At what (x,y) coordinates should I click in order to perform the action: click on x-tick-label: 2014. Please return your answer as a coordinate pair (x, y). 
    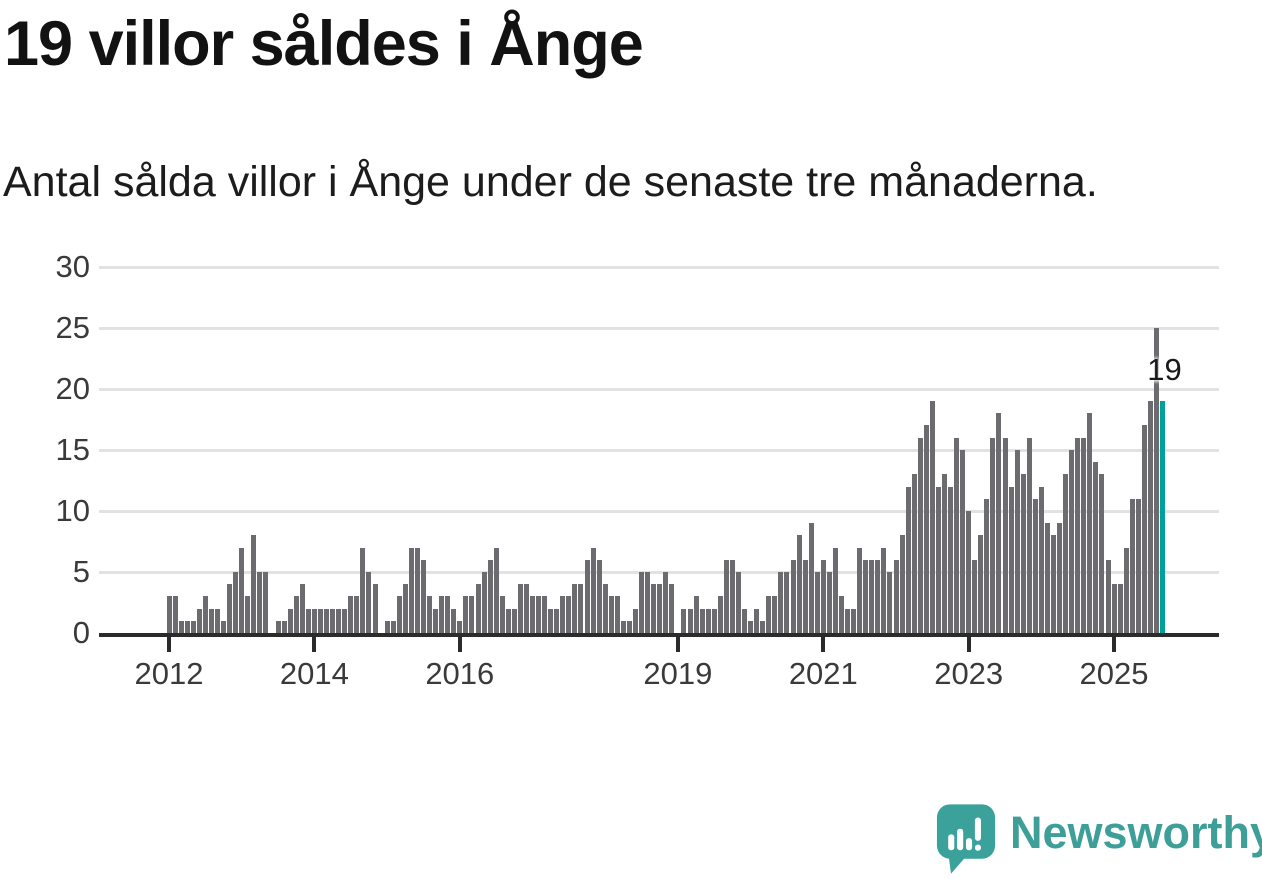
    Looking at the image, I should click on (314, 673).